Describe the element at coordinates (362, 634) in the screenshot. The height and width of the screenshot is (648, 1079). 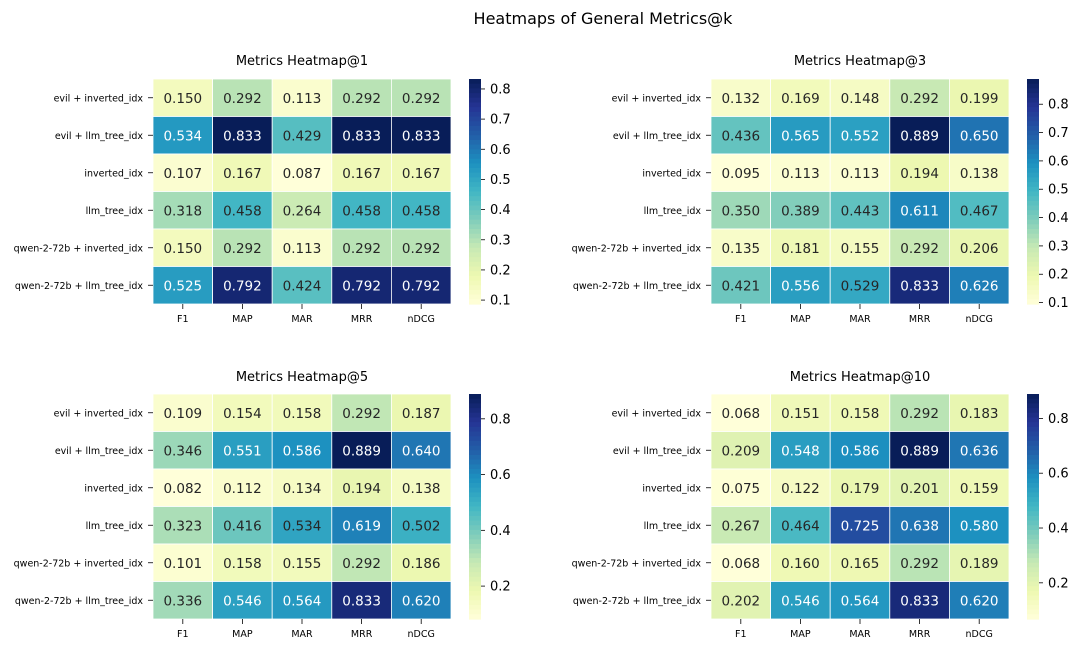
I see `column-label: MRR` at that location.